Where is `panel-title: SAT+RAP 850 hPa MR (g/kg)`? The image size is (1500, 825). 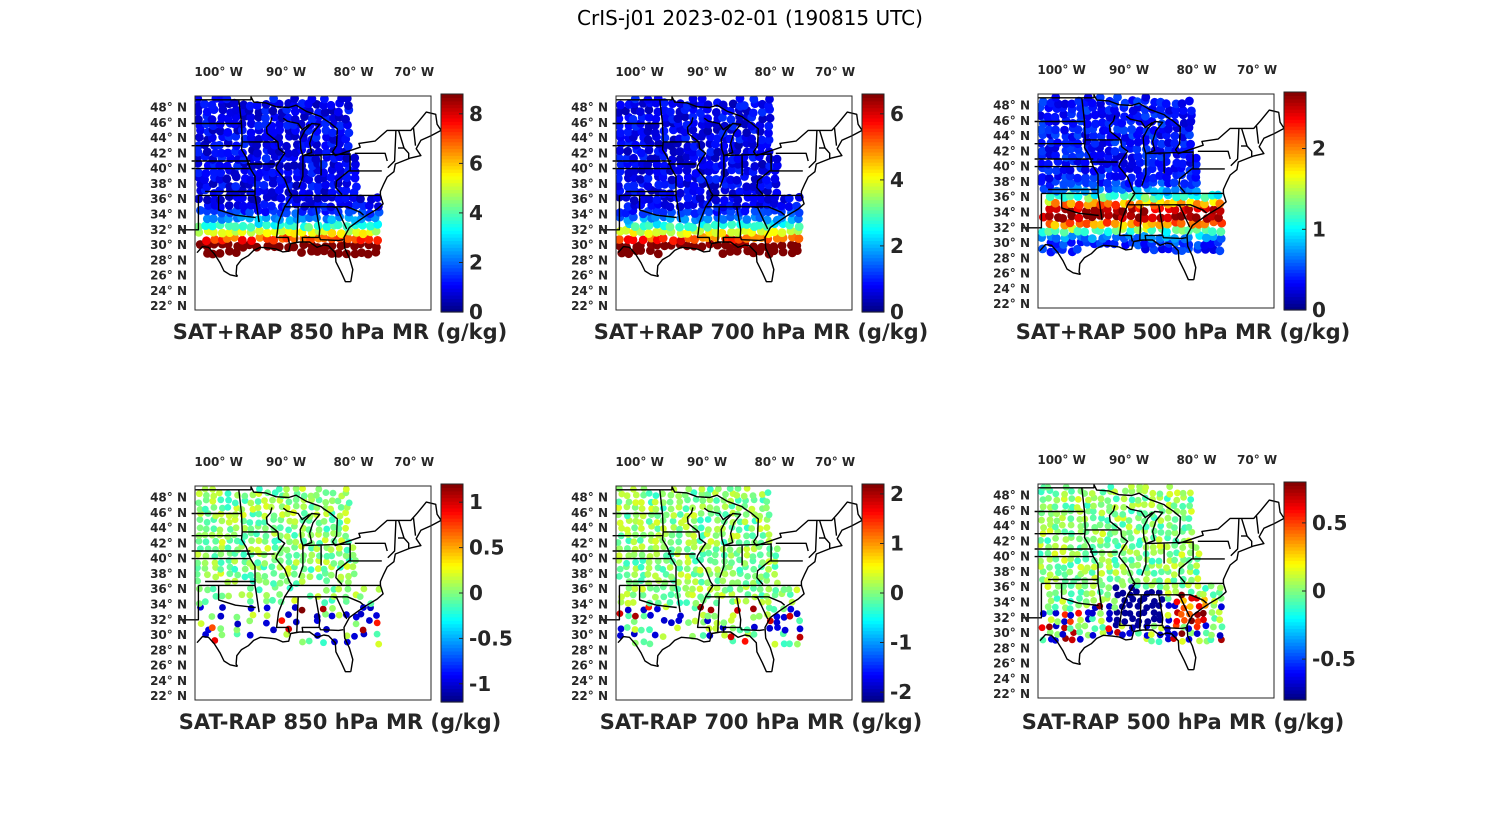
panel-title: SAT+RAP 850 hPa MR (g/kg) is located at coordinates (340, 332).